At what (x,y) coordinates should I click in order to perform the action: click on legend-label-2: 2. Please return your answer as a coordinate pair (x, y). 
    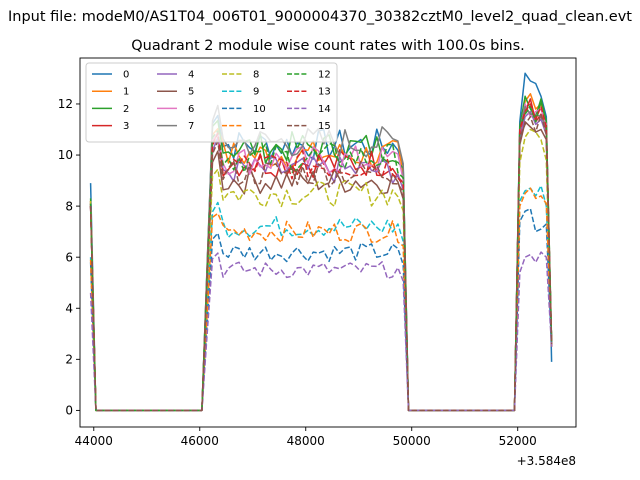
    Looking at the image, I should click on (126, 109).